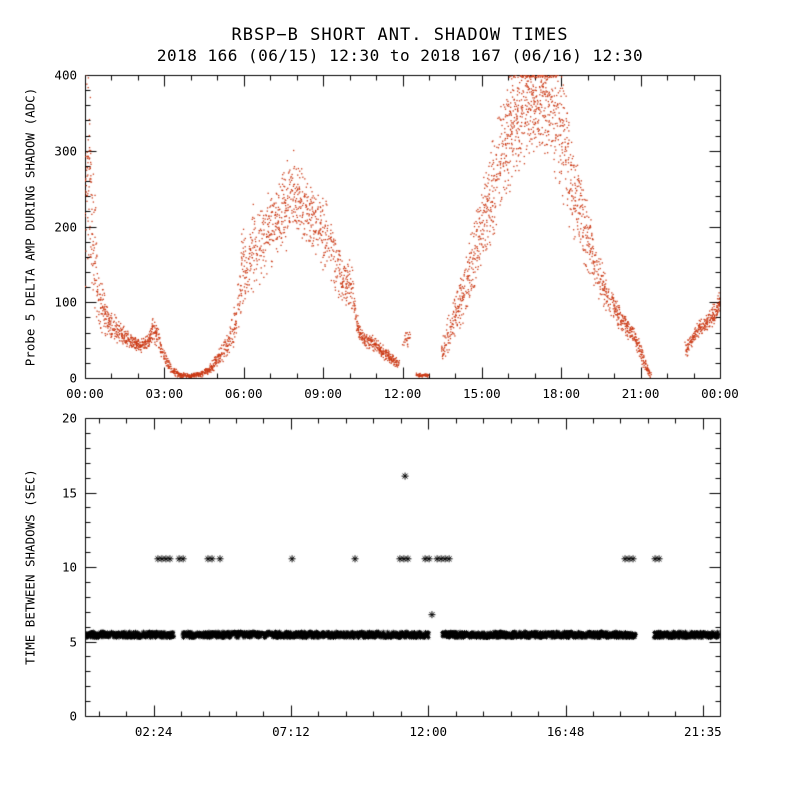  I want to click on top-y-tick-label: 0, so click(73, 378).